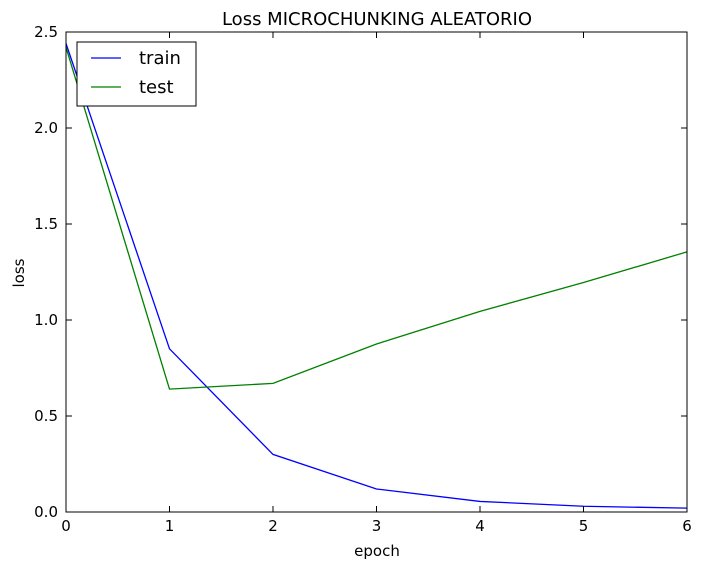 This screenshot has height=574, width=702. Describe the element at coordinates (19, 272) in the screenshot. I see `y-axis-label: loss` at that location.